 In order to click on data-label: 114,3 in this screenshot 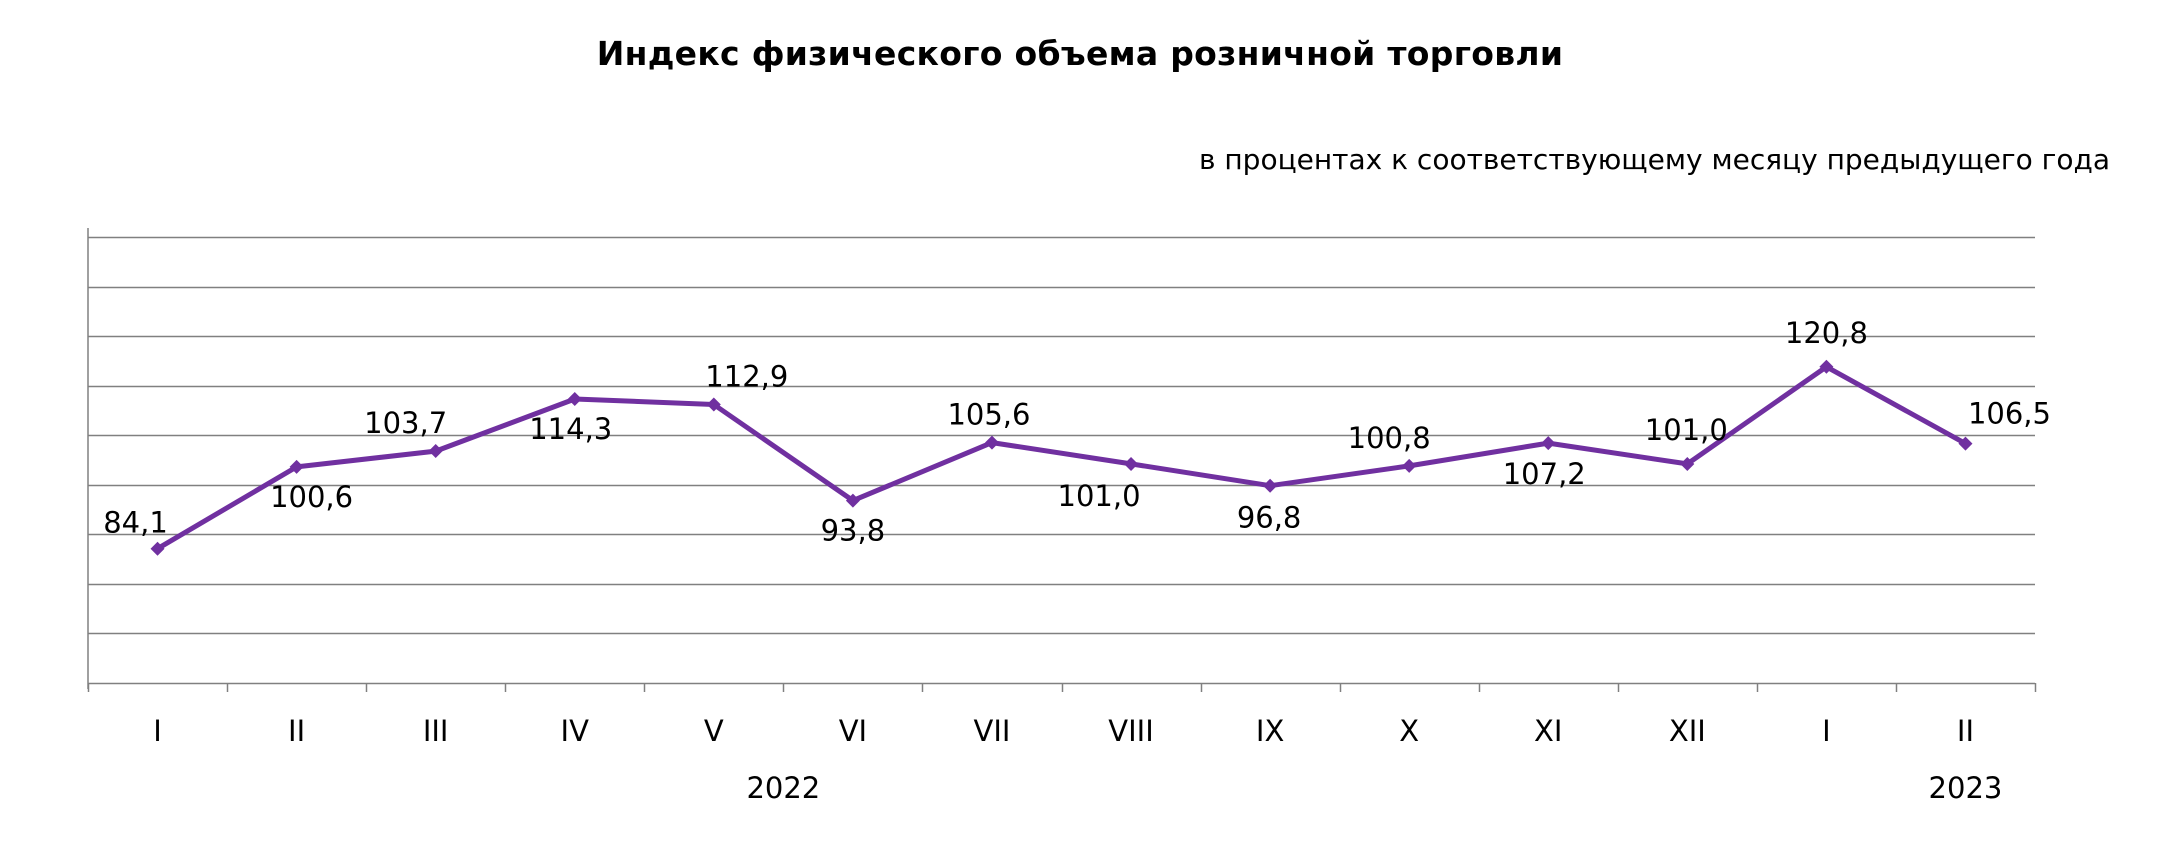, I will do `click(570, 429)`.